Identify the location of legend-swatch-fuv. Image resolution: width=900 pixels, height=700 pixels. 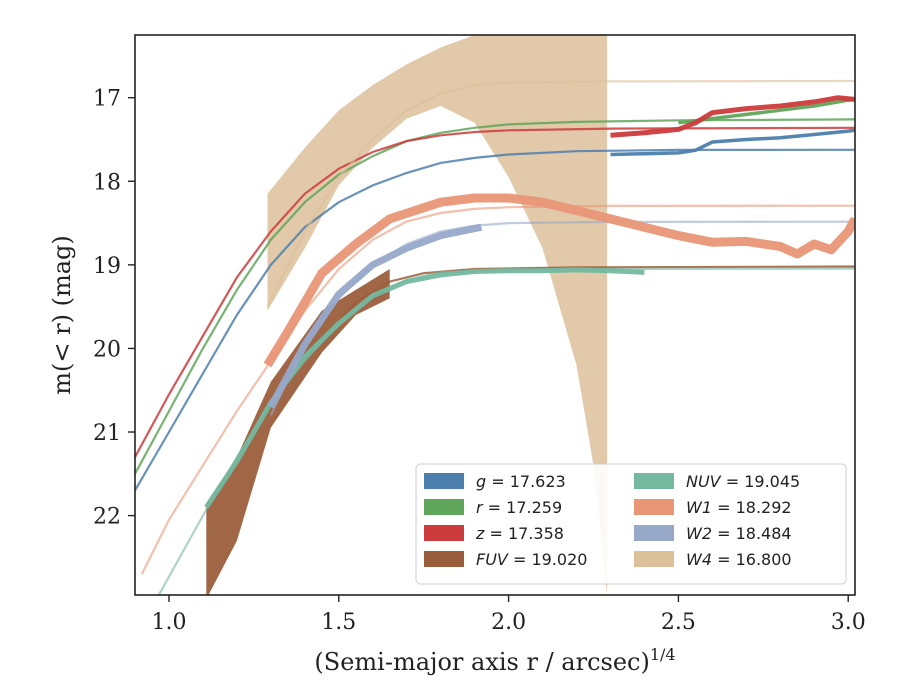
(444, 559).